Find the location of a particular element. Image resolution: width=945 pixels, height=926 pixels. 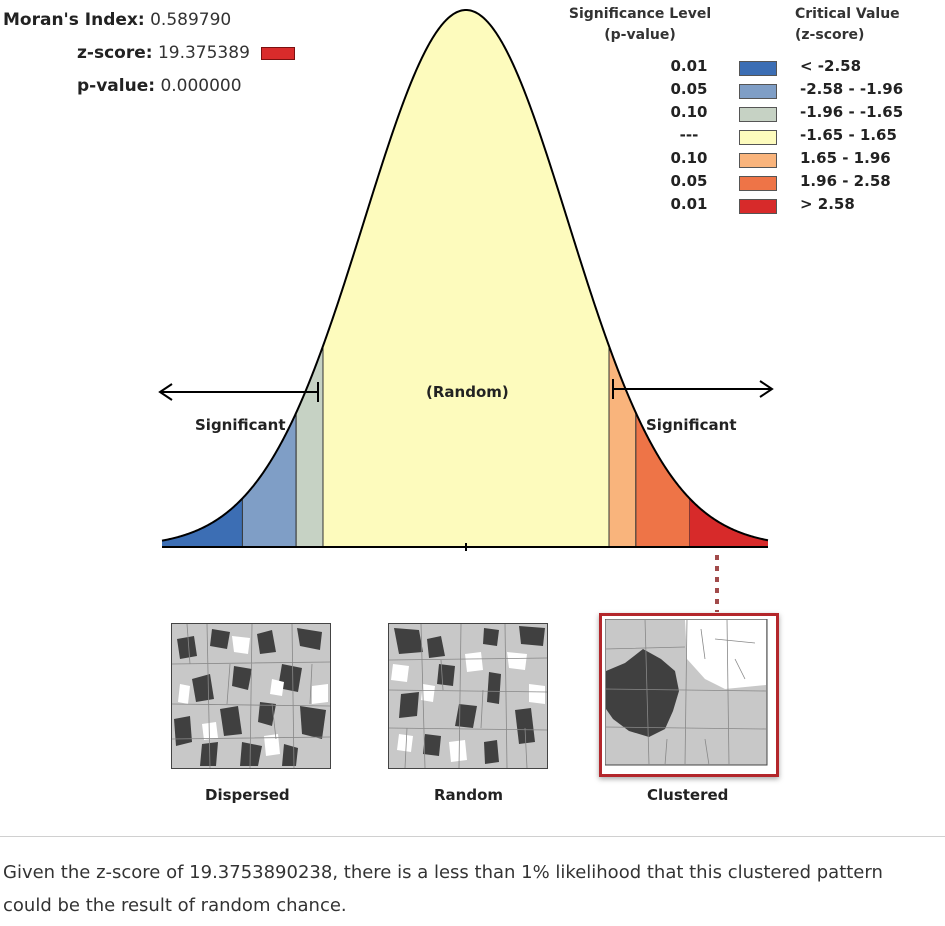

right-significant-label: Significant is located at coordinates (691, 425).